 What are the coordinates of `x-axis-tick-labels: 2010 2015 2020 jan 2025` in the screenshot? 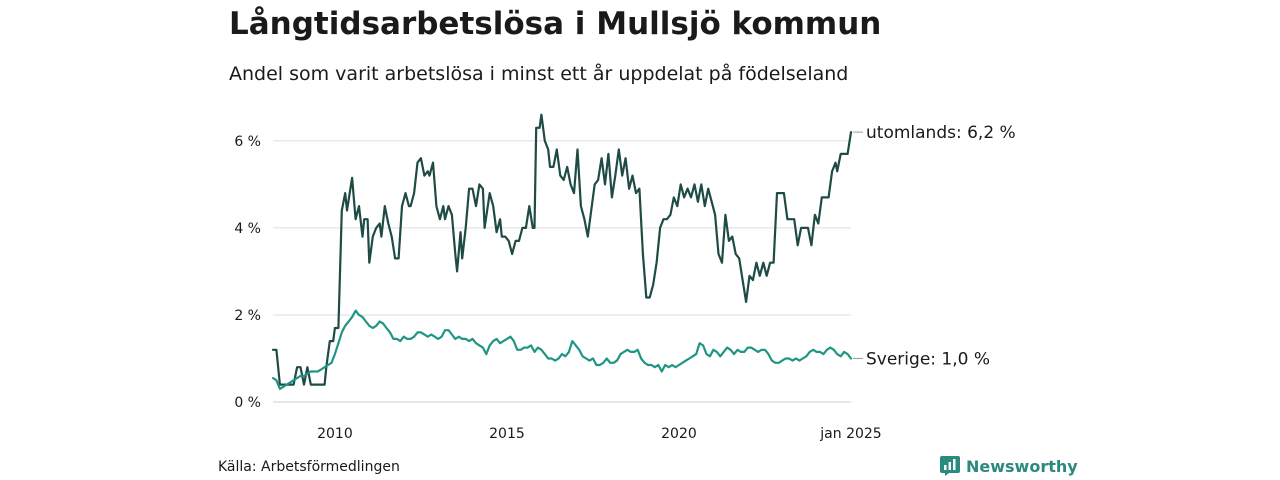 It's located at (599, 434).